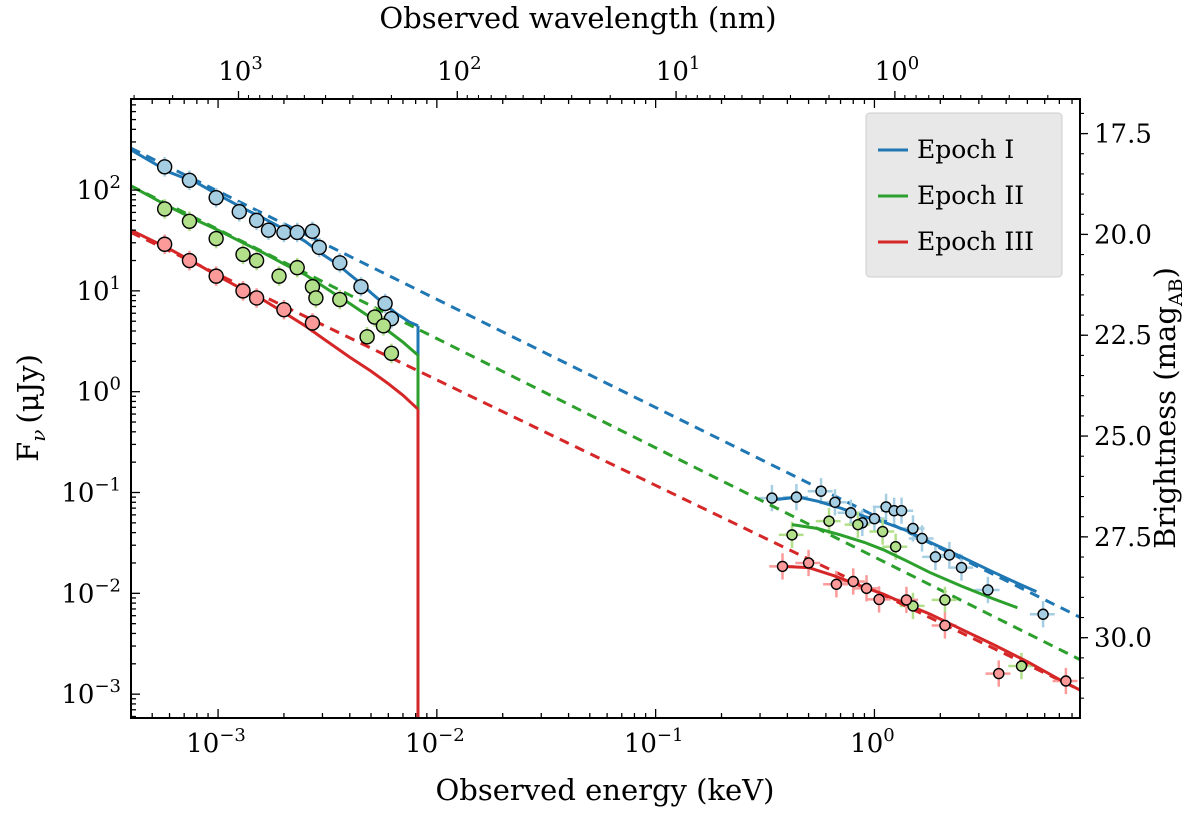 This screenshot has height=815, width=1200. I want to click on y-tick-label-exp: 2, so click(115, 182).